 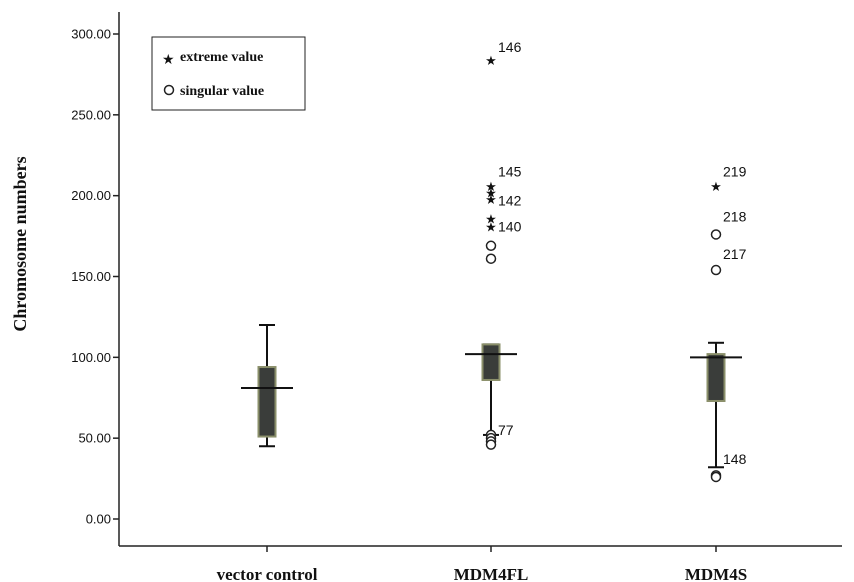 What do you see at coordinates (735, 171) in the screenshot?
I see `outlier-label: 219` at bounding box center [735, 171].